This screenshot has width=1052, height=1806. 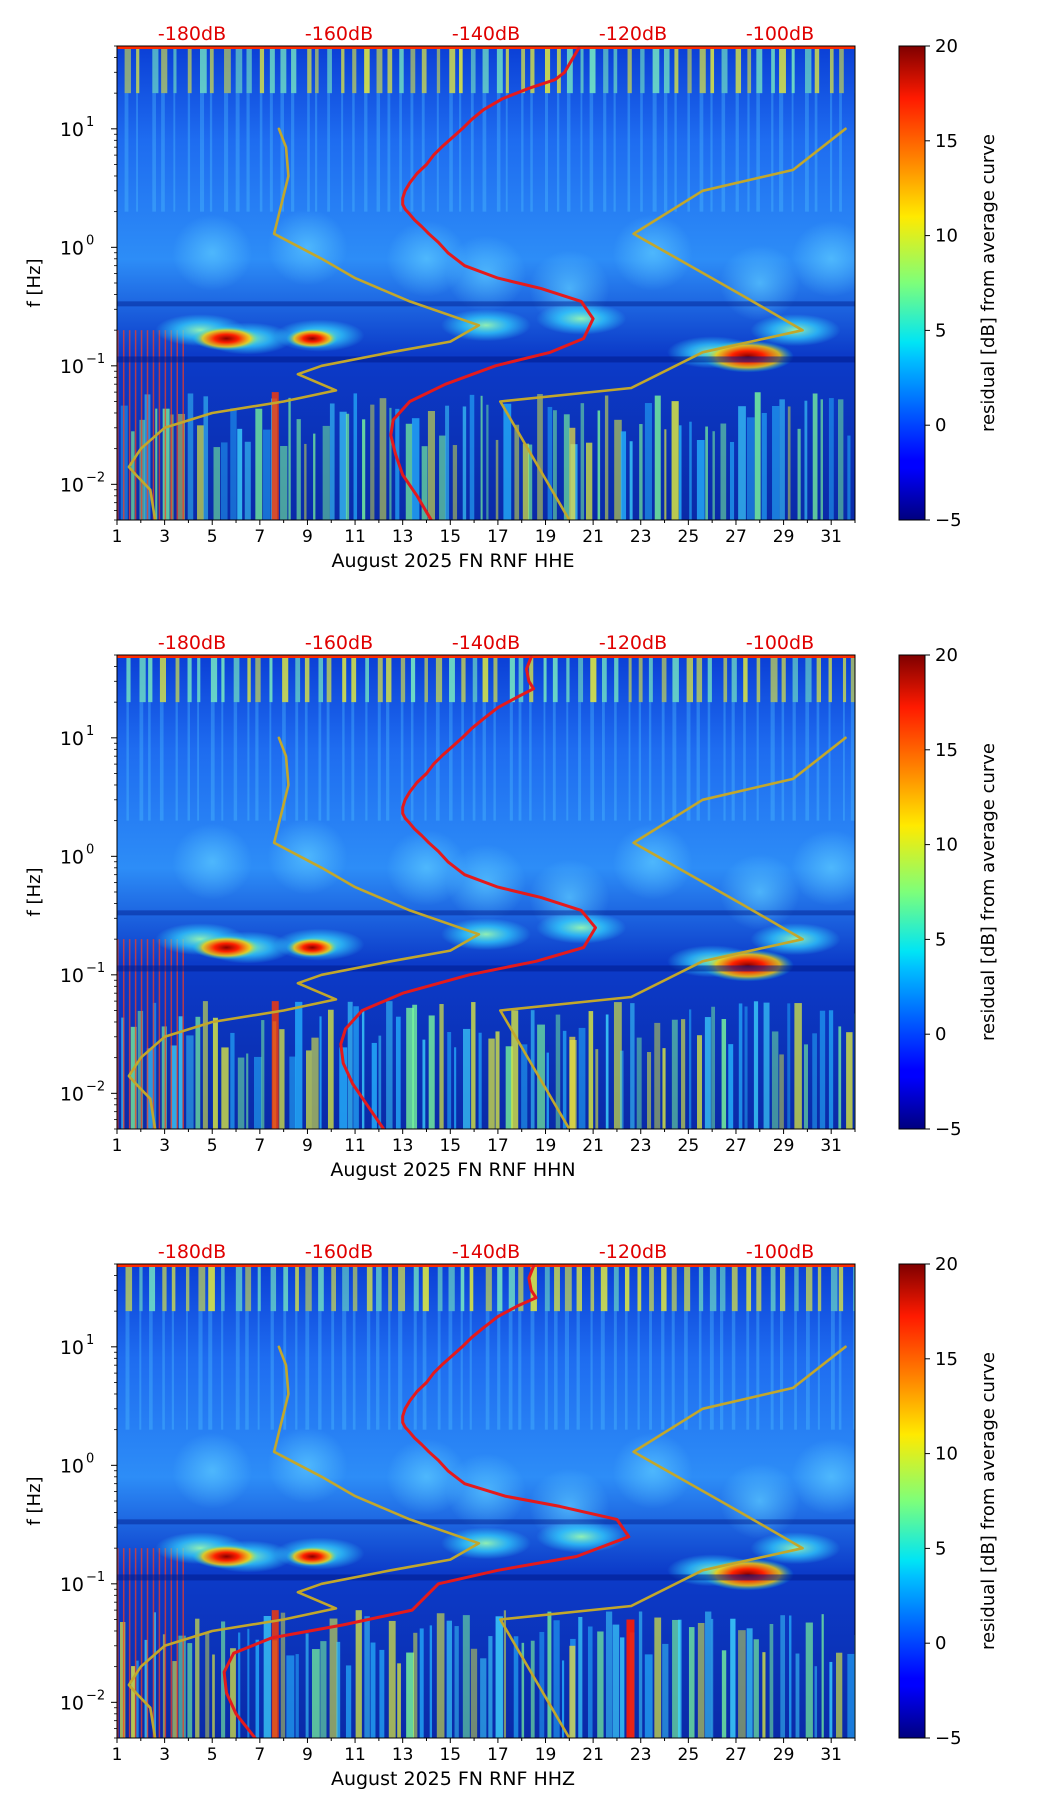 I want to click on microseism-band, so click(x=486, y=1543).